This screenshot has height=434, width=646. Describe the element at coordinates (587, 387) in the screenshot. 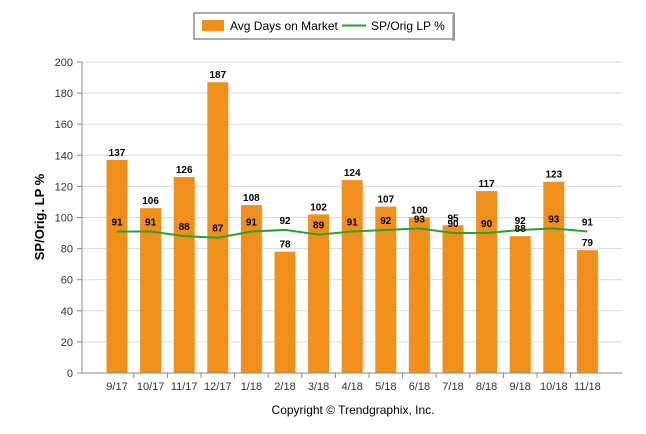

I see `x-tick-label: 11/18` at that location.